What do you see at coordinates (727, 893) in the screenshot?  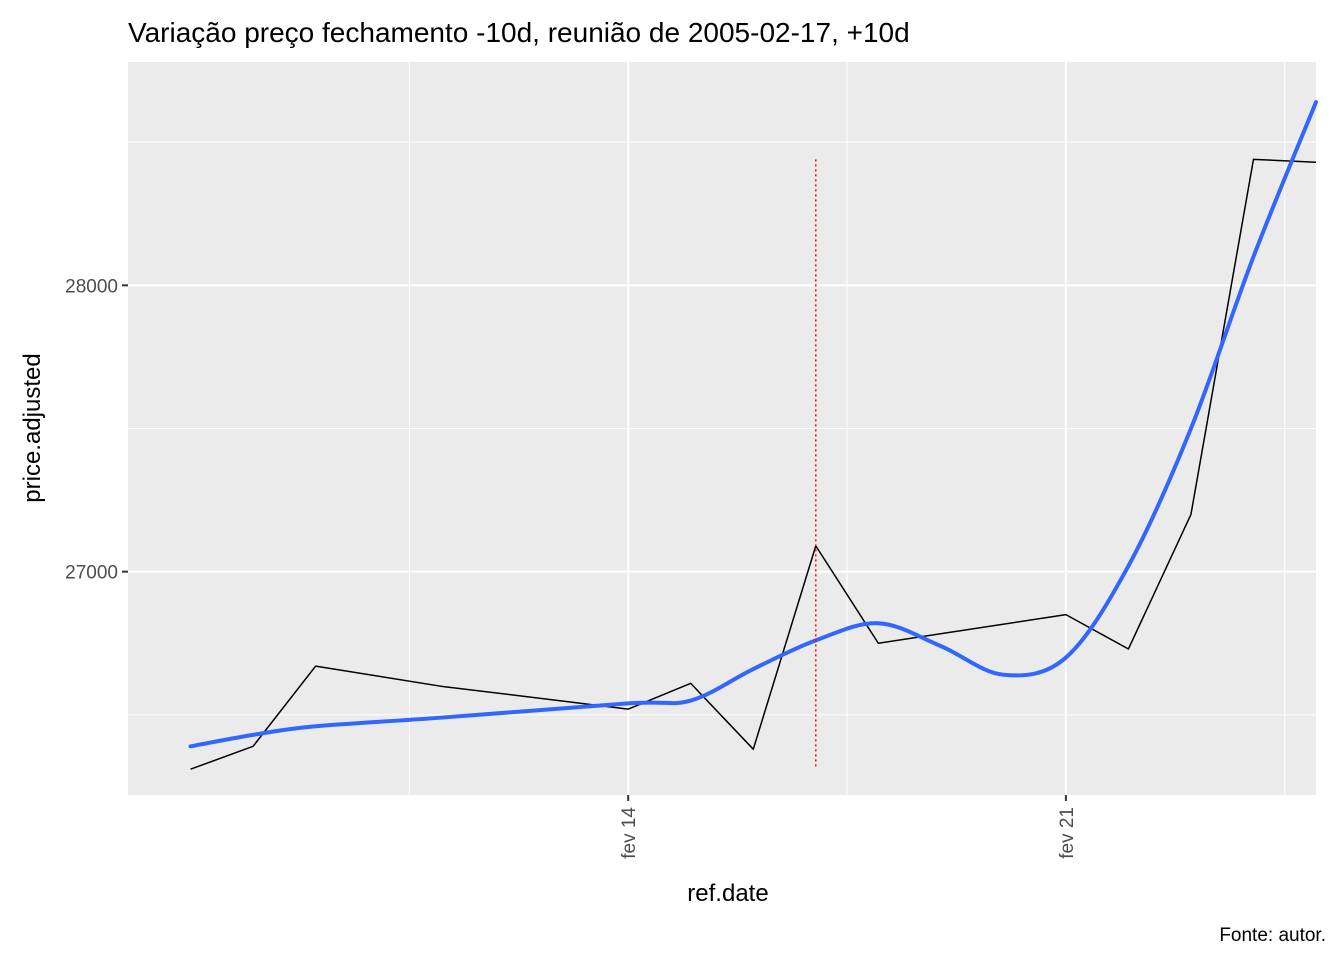 I see `x-axis-title: ref.date` at bounding box center [727, 893].